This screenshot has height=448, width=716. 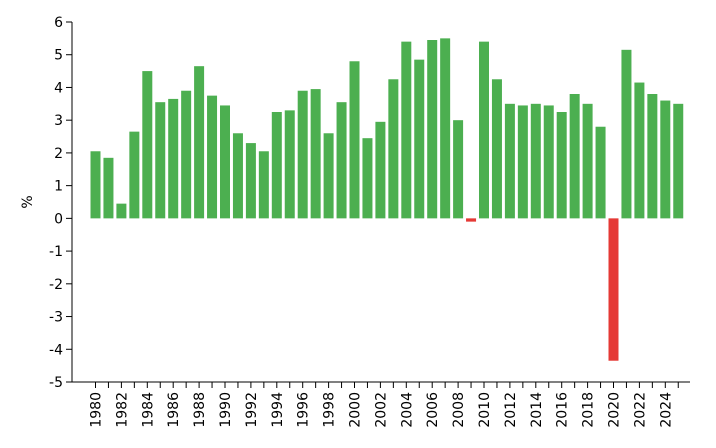 What do you see at coordinates (419, 139) in the screenshot?
I see `bar-2005` at bounding box center [419, 139].